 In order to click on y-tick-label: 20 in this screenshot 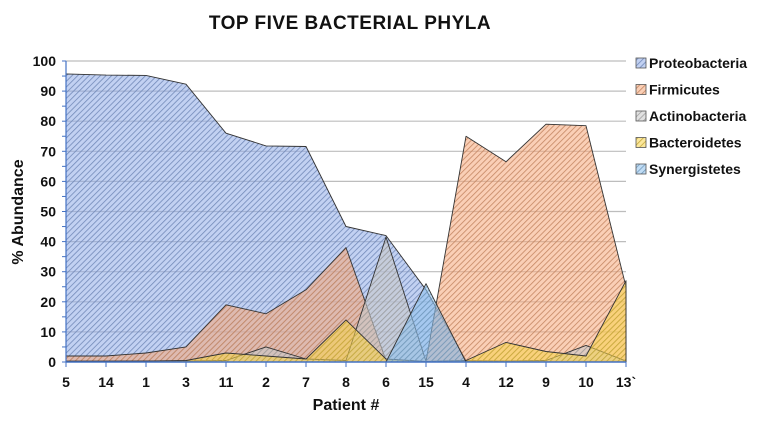, I will do `click(48, 302)`.